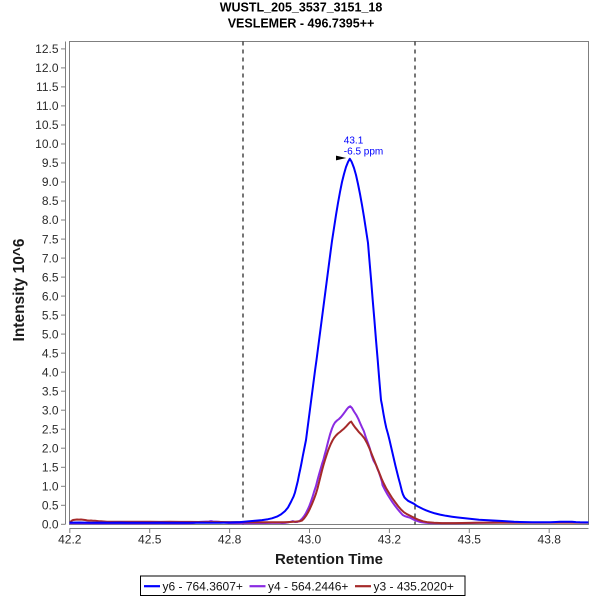 This screenshot has height=600, width=600. Describe the element at coordinates (50, 201) in the screenshot. I see `svg-text: 8.5` at that location.